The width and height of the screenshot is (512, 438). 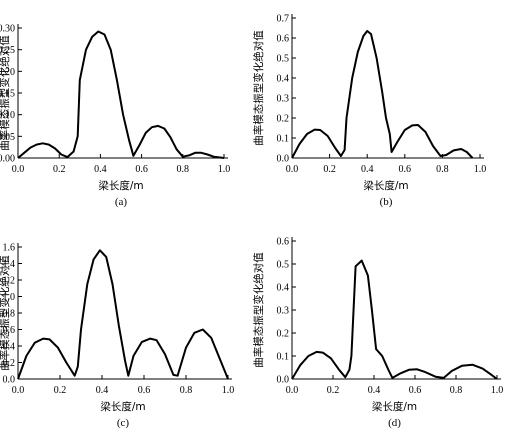 What do you see at coordinates (7, 115) in the screenshot?
I see `y-tick-label: 0.10` at bounding box center [7, 115].